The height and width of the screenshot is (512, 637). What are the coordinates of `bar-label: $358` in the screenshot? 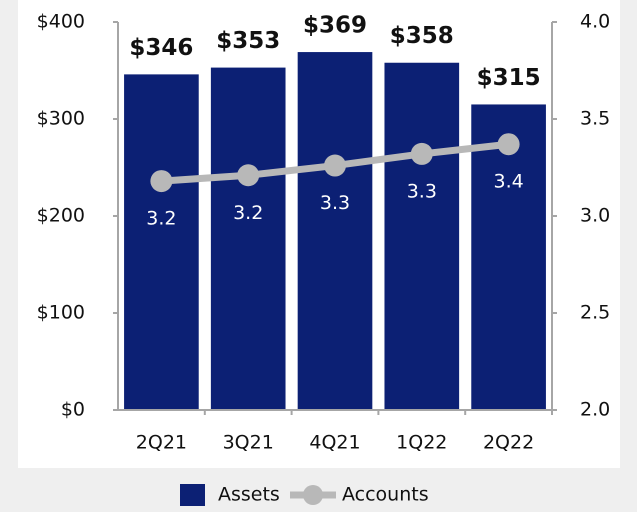 It's located at (422, 36).